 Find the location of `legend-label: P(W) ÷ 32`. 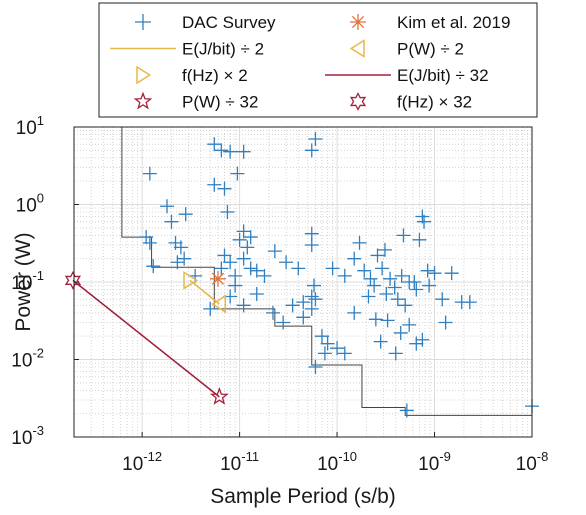

legend-label: P(W) ÷ 32 is located at coordinates (220, 102).